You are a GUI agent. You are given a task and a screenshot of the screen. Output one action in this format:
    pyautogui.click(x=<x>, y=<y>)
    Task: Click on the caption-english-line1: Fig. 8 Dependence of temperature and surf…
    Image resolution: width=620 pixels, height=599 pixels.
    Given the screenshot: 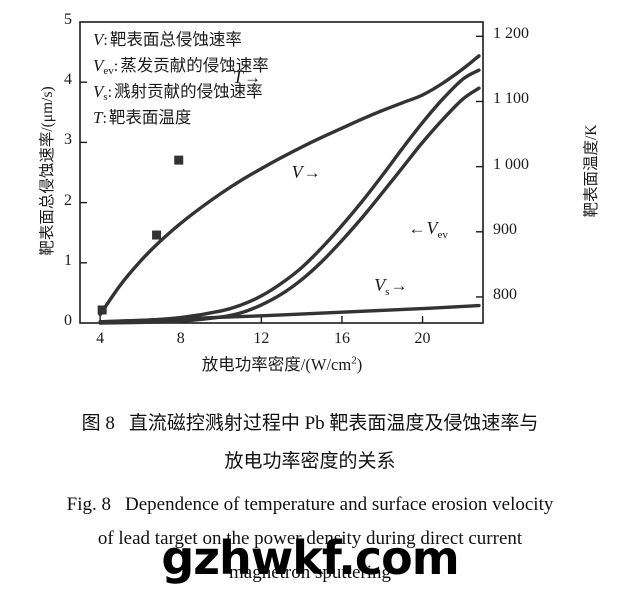 What is the action you would take?
    pyautogui.click(x=310, y=505)
    